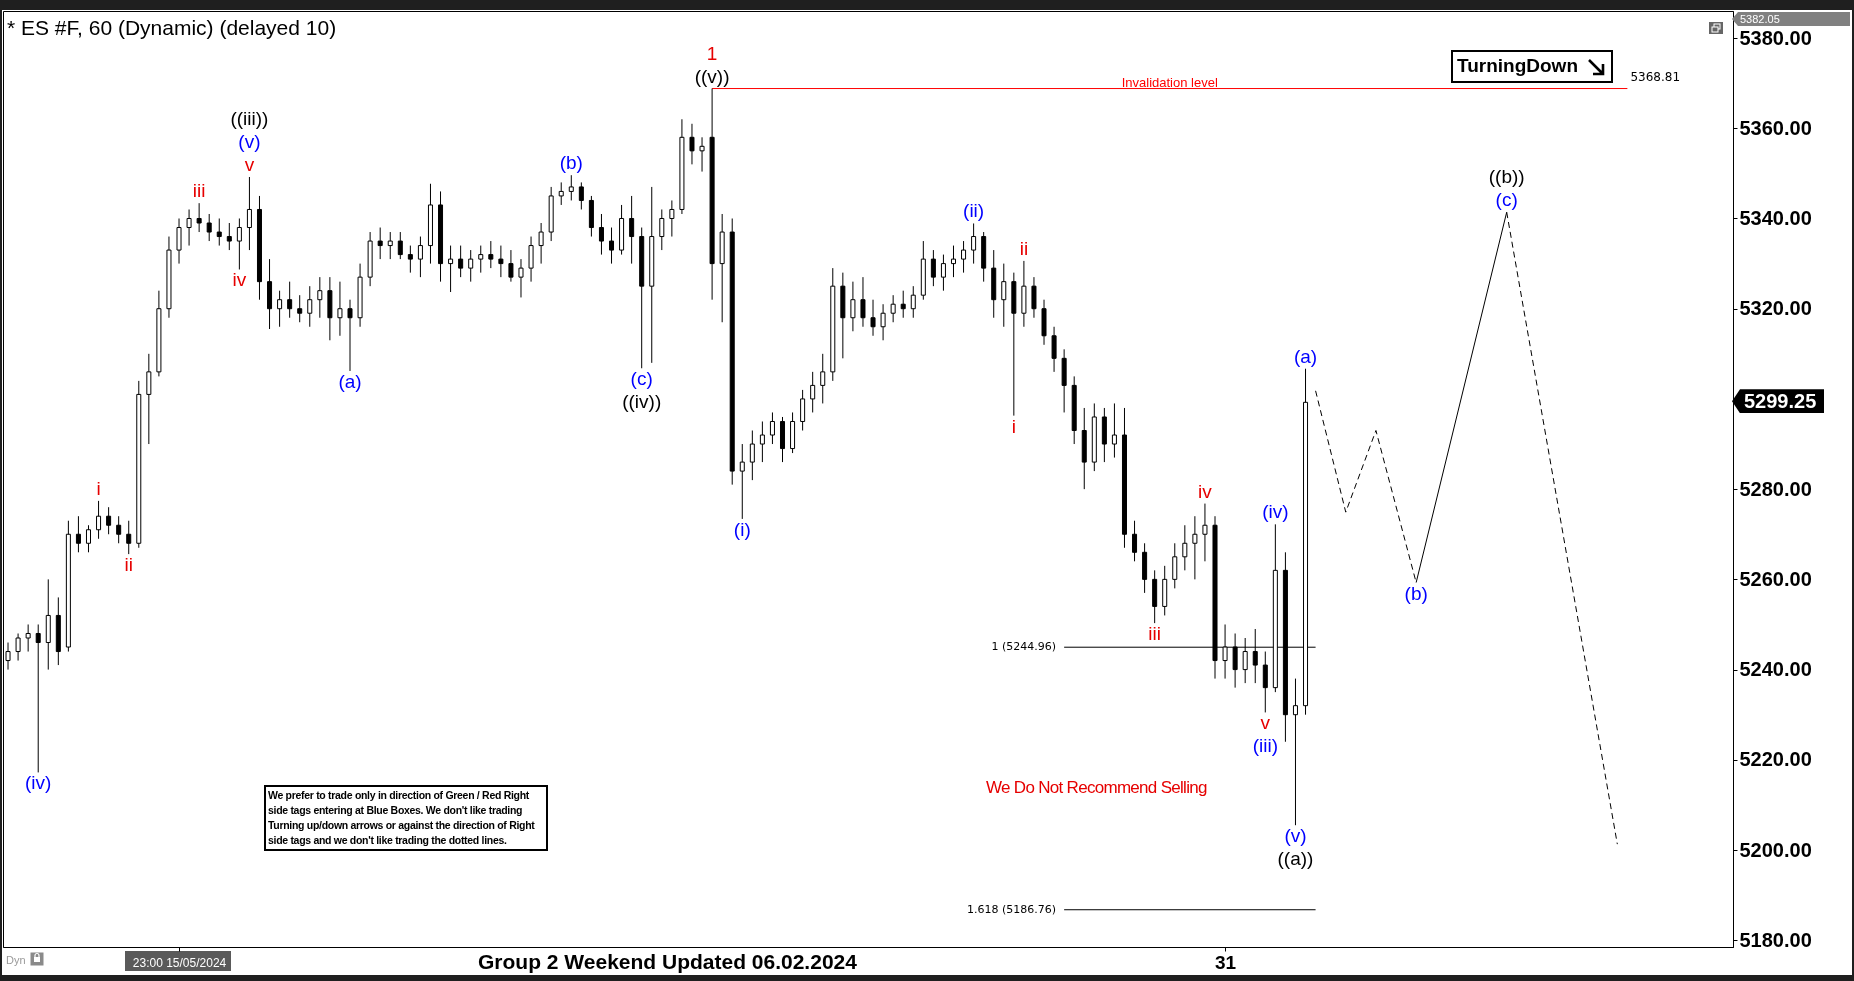 This screenshot has height=981, width=1854. Describe the element at coordinates (1775, 488) in the screenshot. I see `y-tick-label: 5280.00` at that location.